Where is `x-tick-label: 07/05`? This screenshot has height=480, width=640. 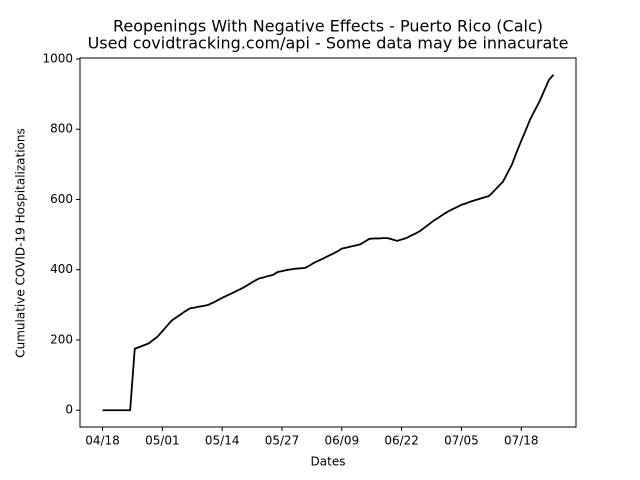 x-tick-label: 07/05 is located at coordinates (461, 441).